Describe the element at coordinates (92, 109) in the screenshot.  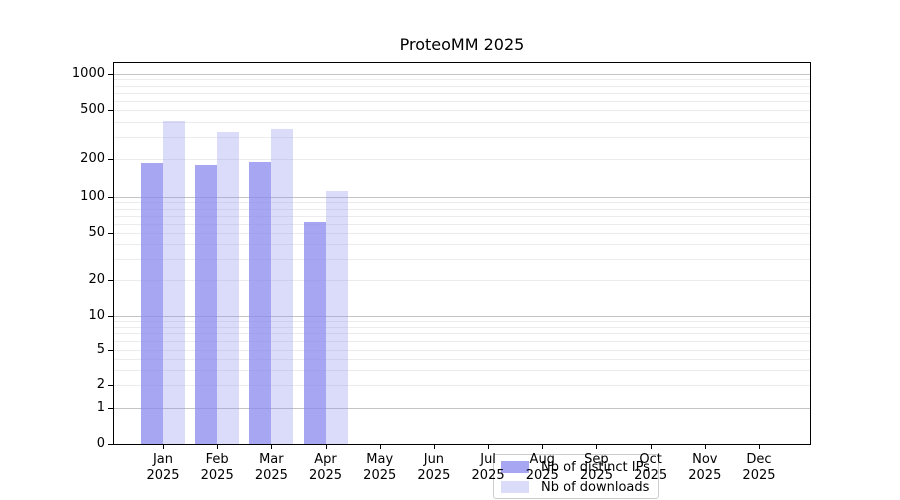
I see `y-tick-label: 500` at that location.